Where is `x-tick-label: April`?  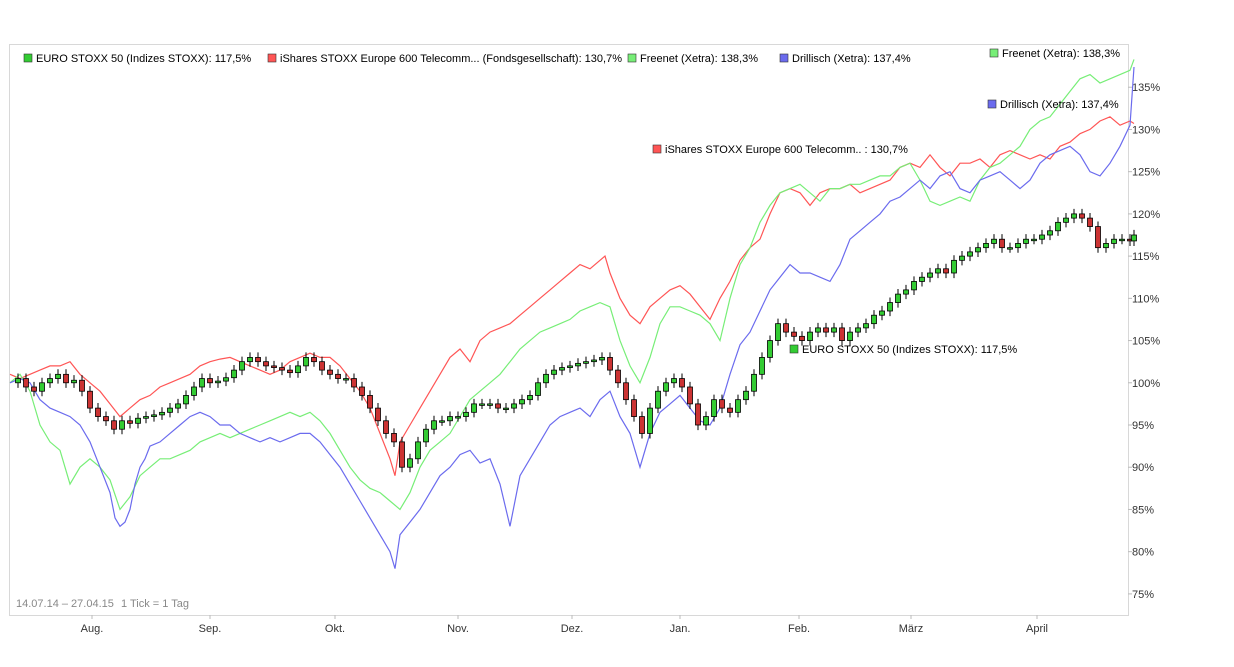
x-tick-label: April is located at coordinates (1037, 629).